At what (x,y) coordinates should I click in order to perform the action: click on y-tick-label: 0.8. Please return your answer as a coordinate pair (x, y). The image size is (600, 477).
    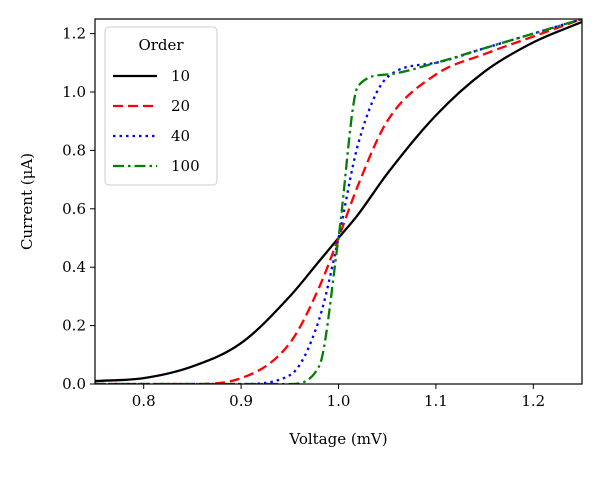
    Looking at the image, I should click on (74, 150).